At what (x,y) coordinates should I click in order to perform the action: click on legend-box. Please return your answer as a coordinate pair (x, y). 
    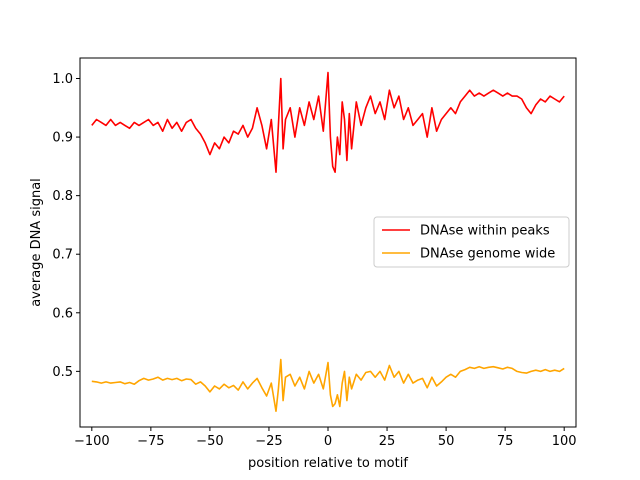
    Looking at the image, I should click on (471, 242).